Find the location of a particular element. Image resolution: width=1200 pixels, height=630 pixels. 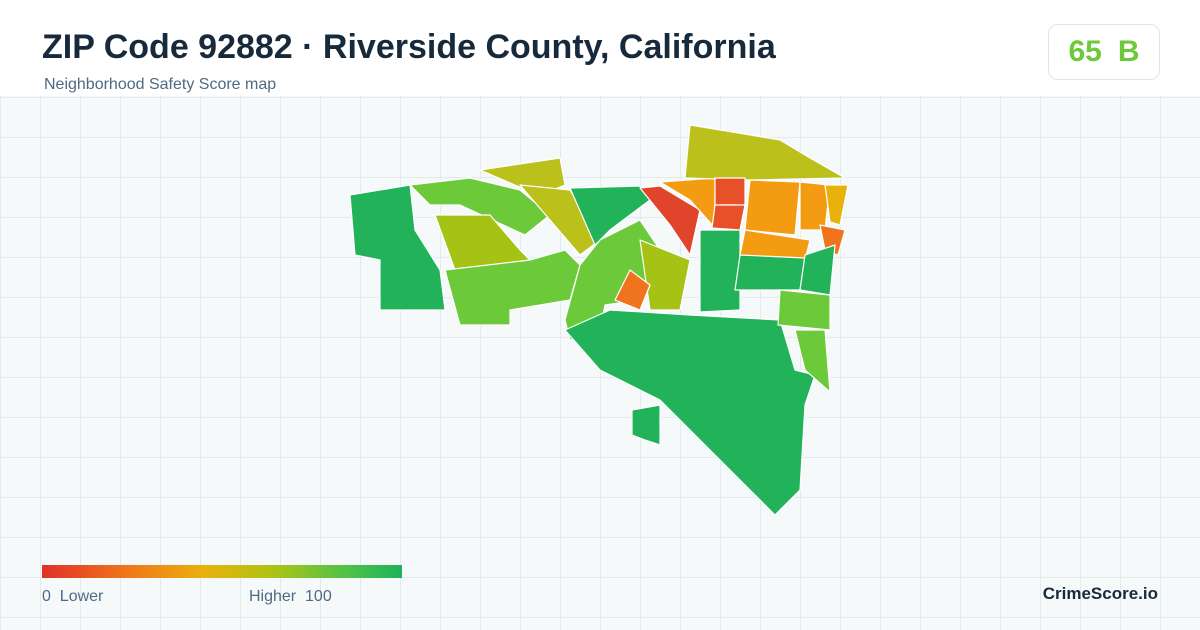

legend-gradient is located at coordinates (222, 571).